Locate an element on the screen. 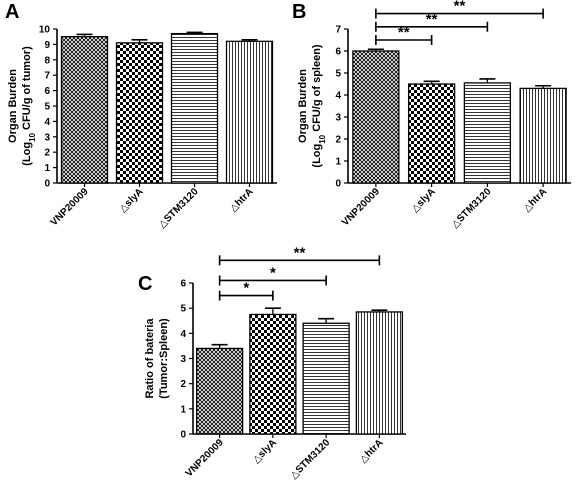  y-tick-label: 10 is located at coordinates (45, 30).